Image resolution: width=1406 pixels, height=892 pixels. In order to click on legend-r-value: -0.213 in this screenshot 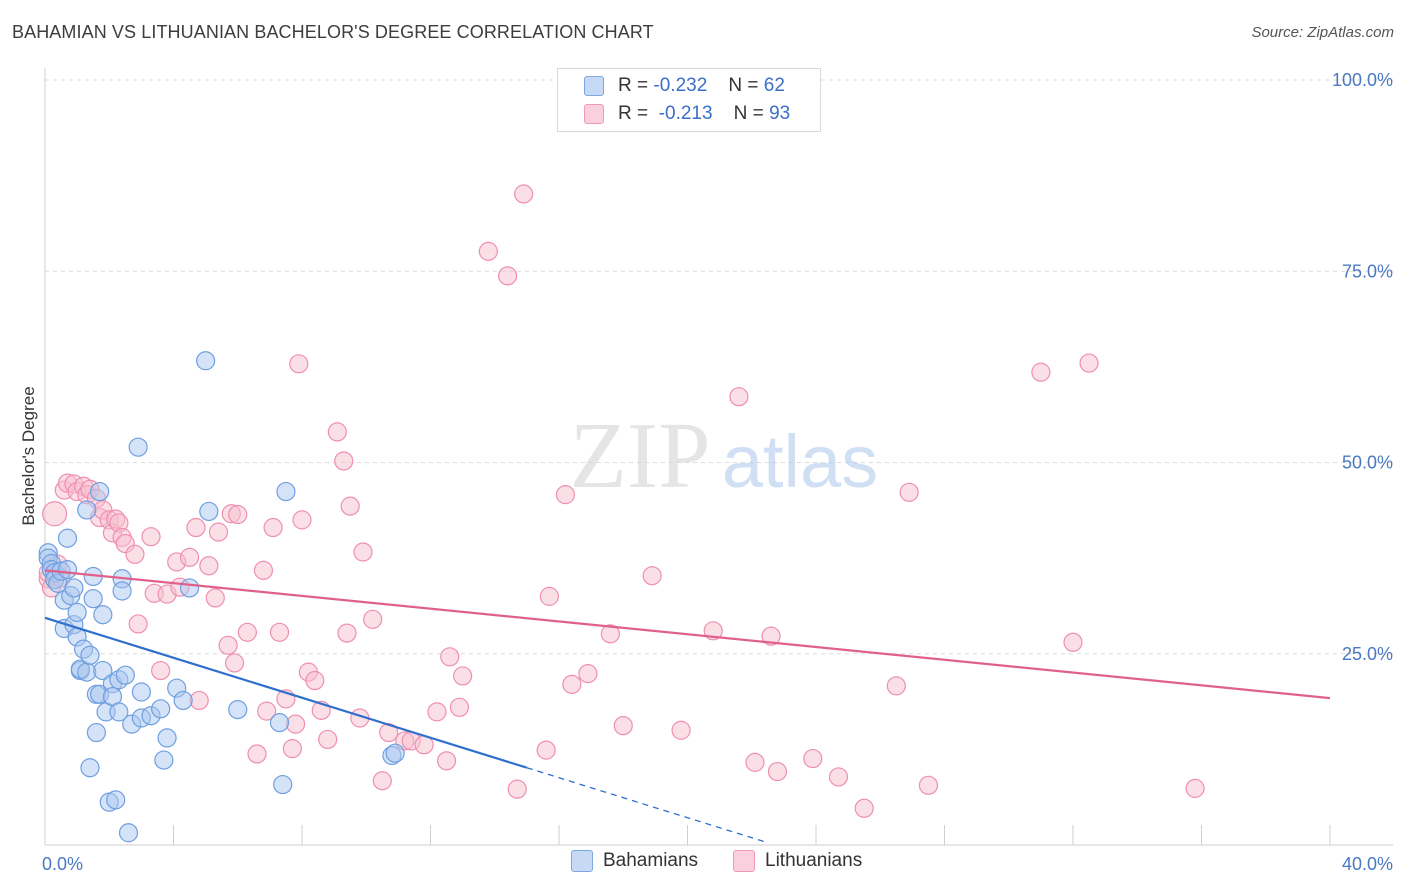, I will do `click(685, 113)`.